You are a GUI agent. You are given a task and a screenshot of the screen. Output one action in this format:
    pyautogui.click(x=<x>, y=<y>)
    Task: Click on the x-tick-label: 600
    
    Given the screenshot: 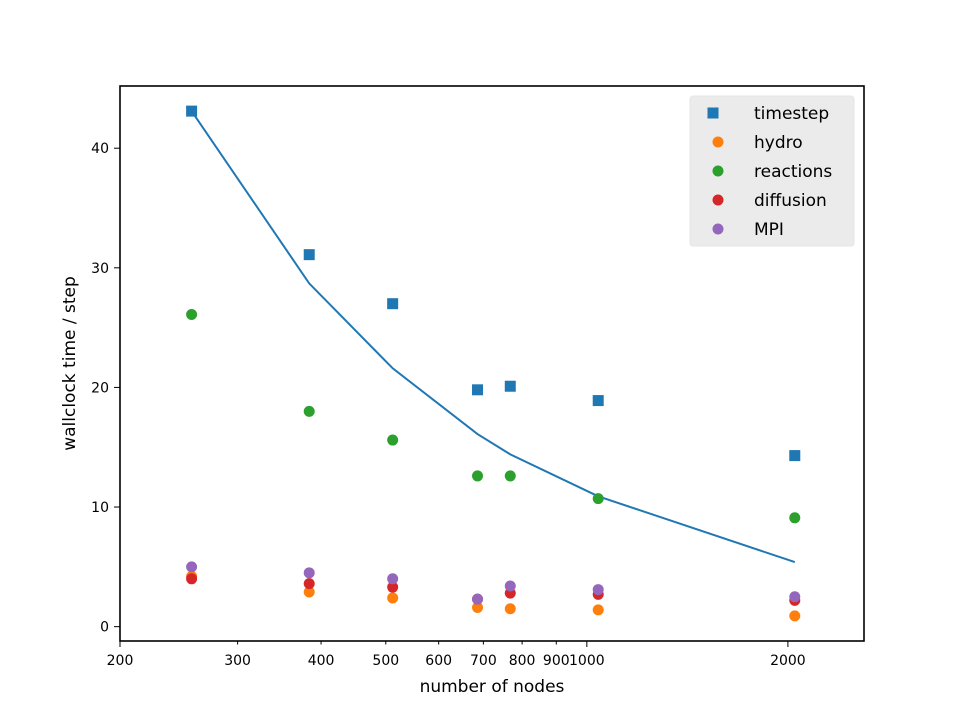 What is the action you would take?
    pyautogui.click(x=438, y=661)
    